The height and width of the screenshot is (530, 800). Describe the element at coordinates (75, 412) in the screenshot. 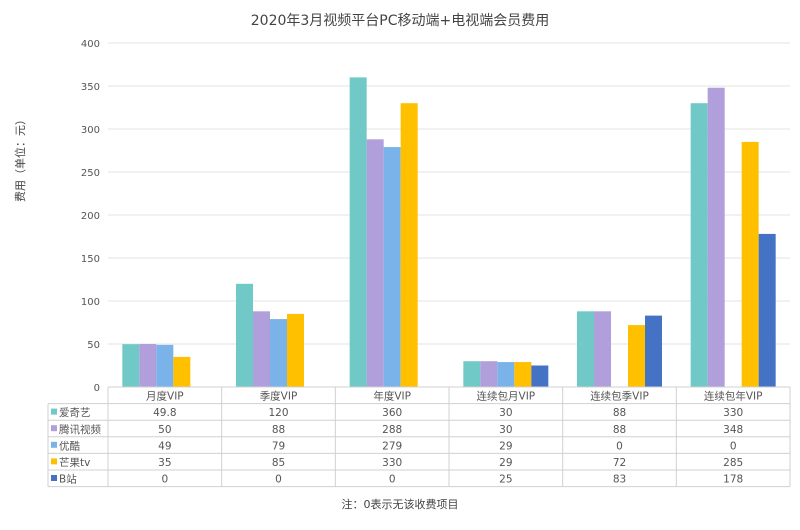

I see `legend-label: 爱奇艺` at that location.